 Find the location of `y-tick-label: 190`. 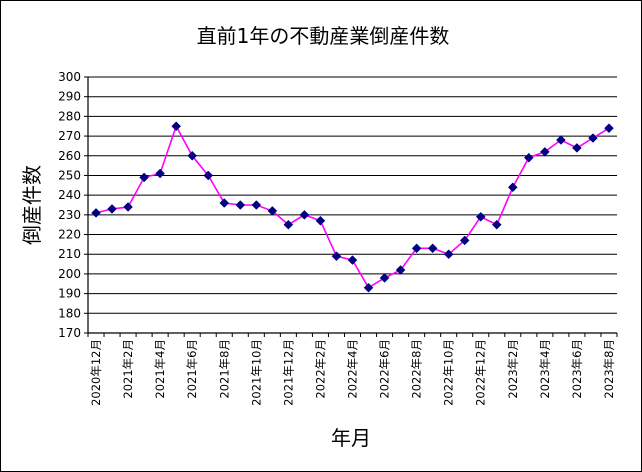

y-tick-label: 190 is located at coordinates (69, 294).